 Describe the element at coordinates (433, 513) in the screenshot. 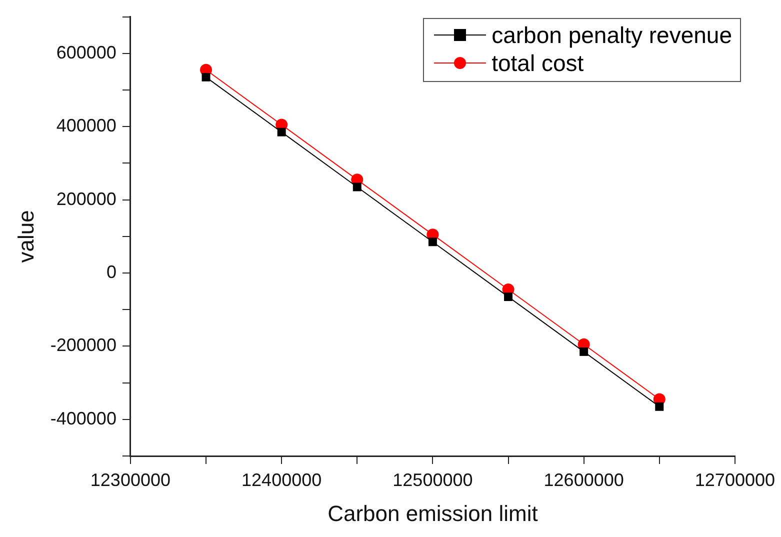

I see `x-axis-title: Carbon emission limit` at that location.